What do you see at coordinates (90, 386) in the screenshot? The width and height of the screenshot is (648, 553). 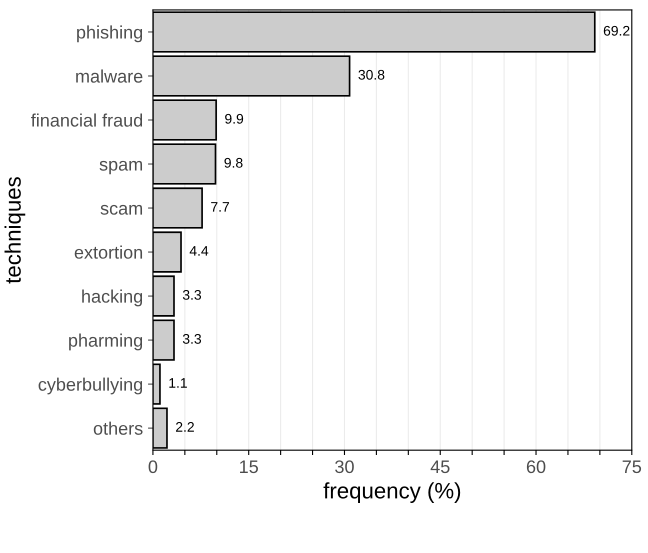 I see `y-tick-label: cyberbullying` at bounding box center [90, 386].